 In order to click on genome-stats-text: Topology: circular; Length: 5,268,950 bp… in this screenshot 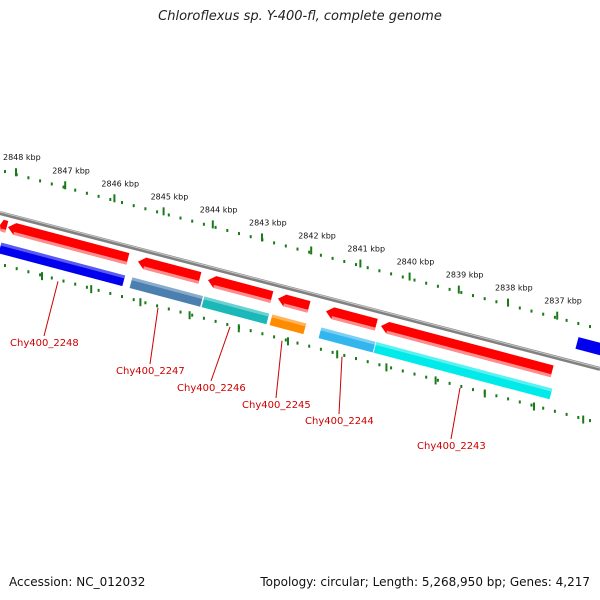, I will do `click(425, 582)`.